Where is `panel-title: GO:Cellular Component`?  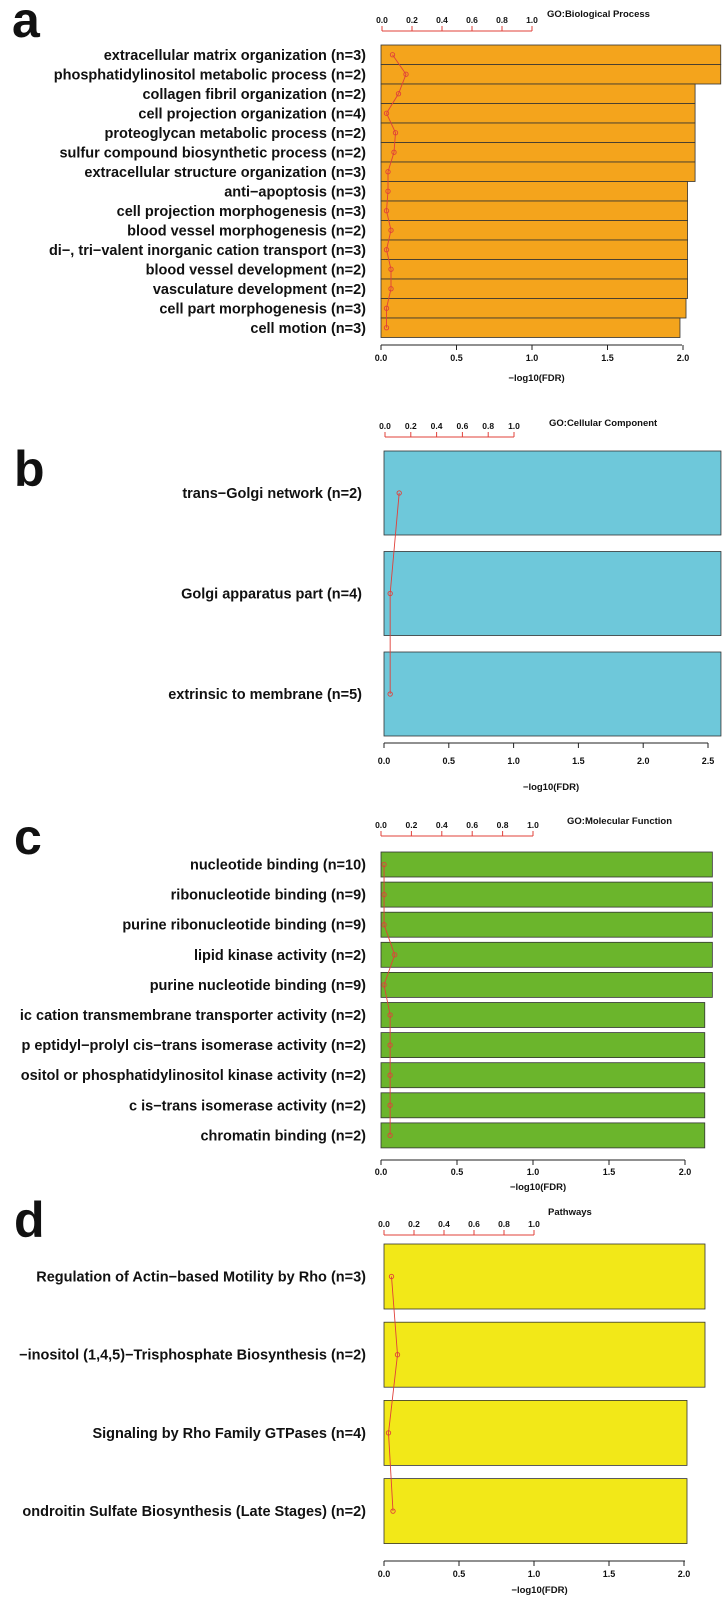
panel-title: GO:Cellular Component is located at coordinates (603, 423).